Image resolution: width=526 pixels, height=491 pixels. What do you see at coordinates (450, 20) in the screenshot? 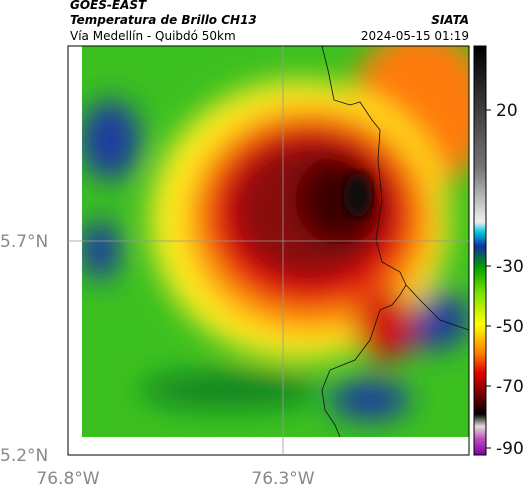
I see `agency: SIATA` at bounding box center [450, 20].